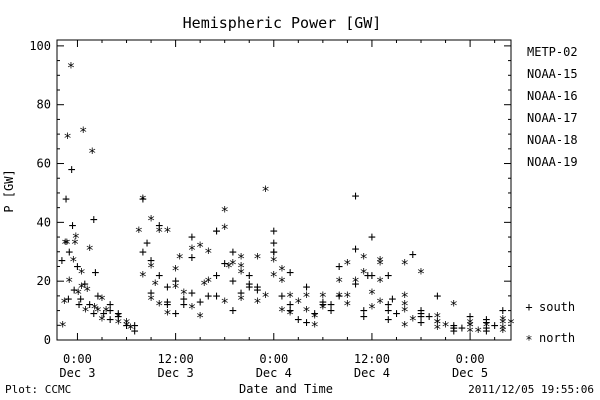 This screenshot has height=400, width=600. I want to click on marker-key-label-north: north, so click(557, 338).